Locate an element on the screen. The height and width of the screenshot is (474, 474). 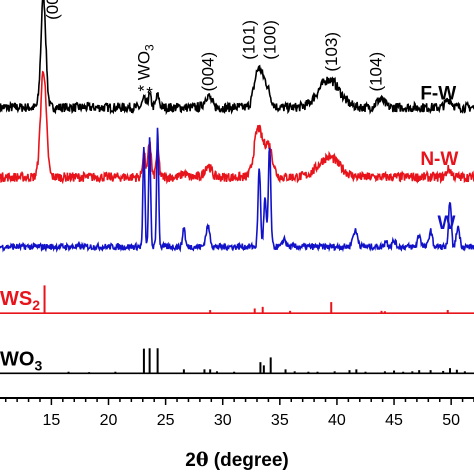
x-tick-label: 35 is located at coordinates (280, 420).